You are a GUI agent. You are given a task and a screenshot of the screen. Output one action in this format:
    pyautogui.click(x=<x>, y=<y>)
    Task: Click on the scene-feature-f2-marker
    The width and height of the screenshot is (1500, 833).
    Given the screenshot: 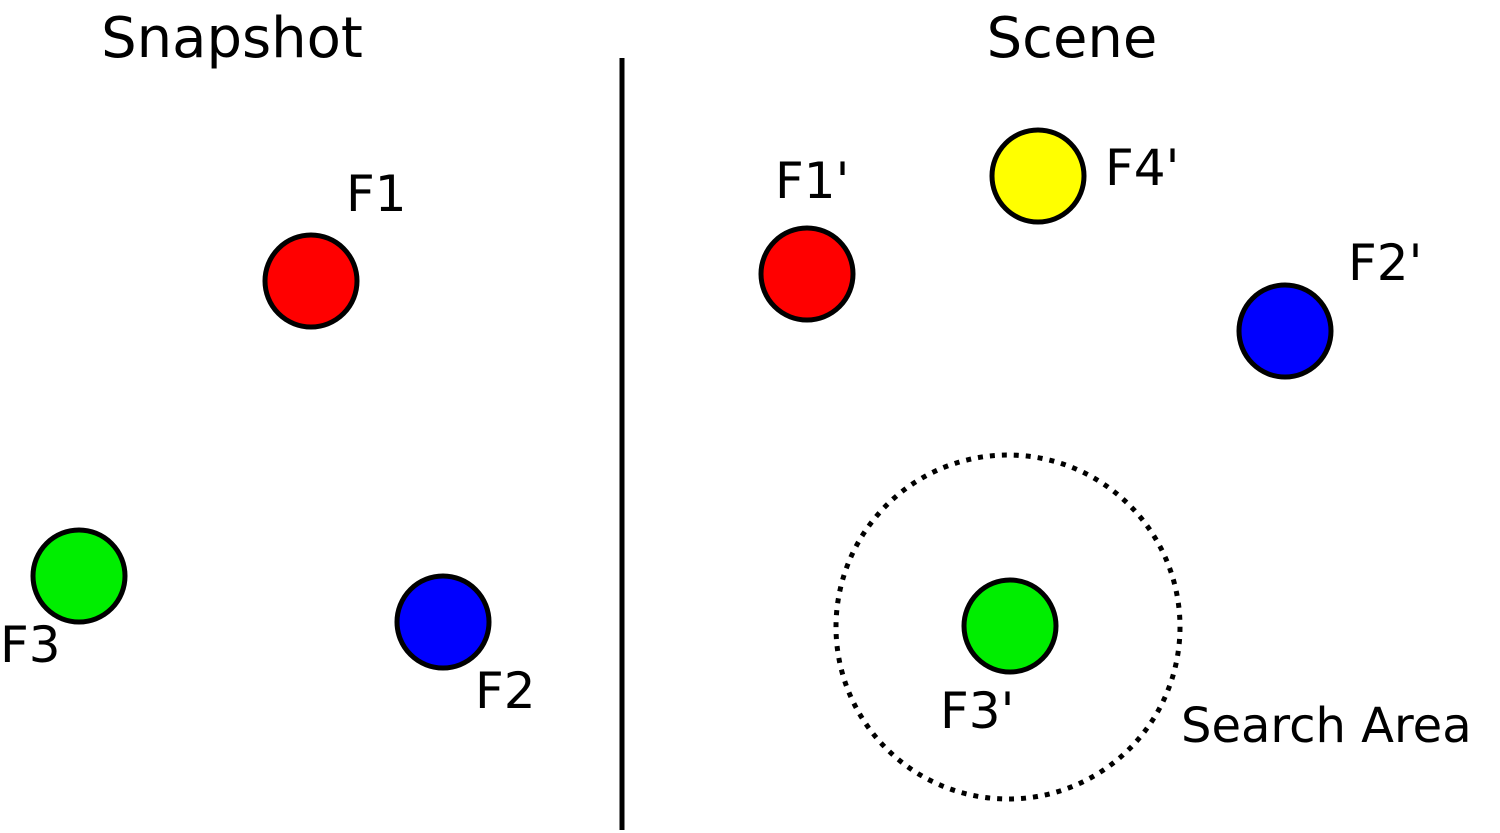 What is the action you would take?
    pyautogui.click(x=1285, y=331)
    